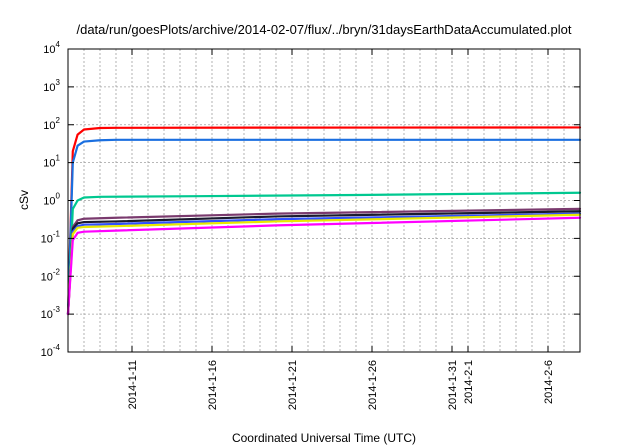 This screenshot has width=640, height=448. I want to click on y-tick-label: 10⁴, so click(51, 48).